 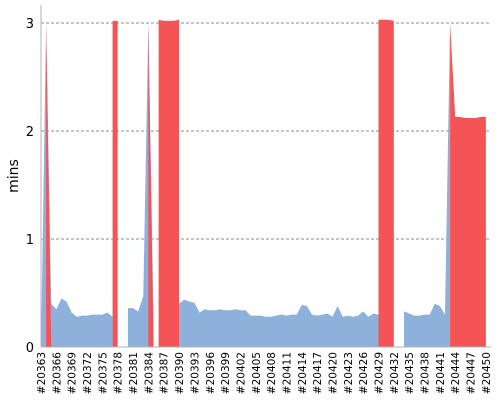 I want to click on x-tick-label: #20402, so click(x=241, y=373).